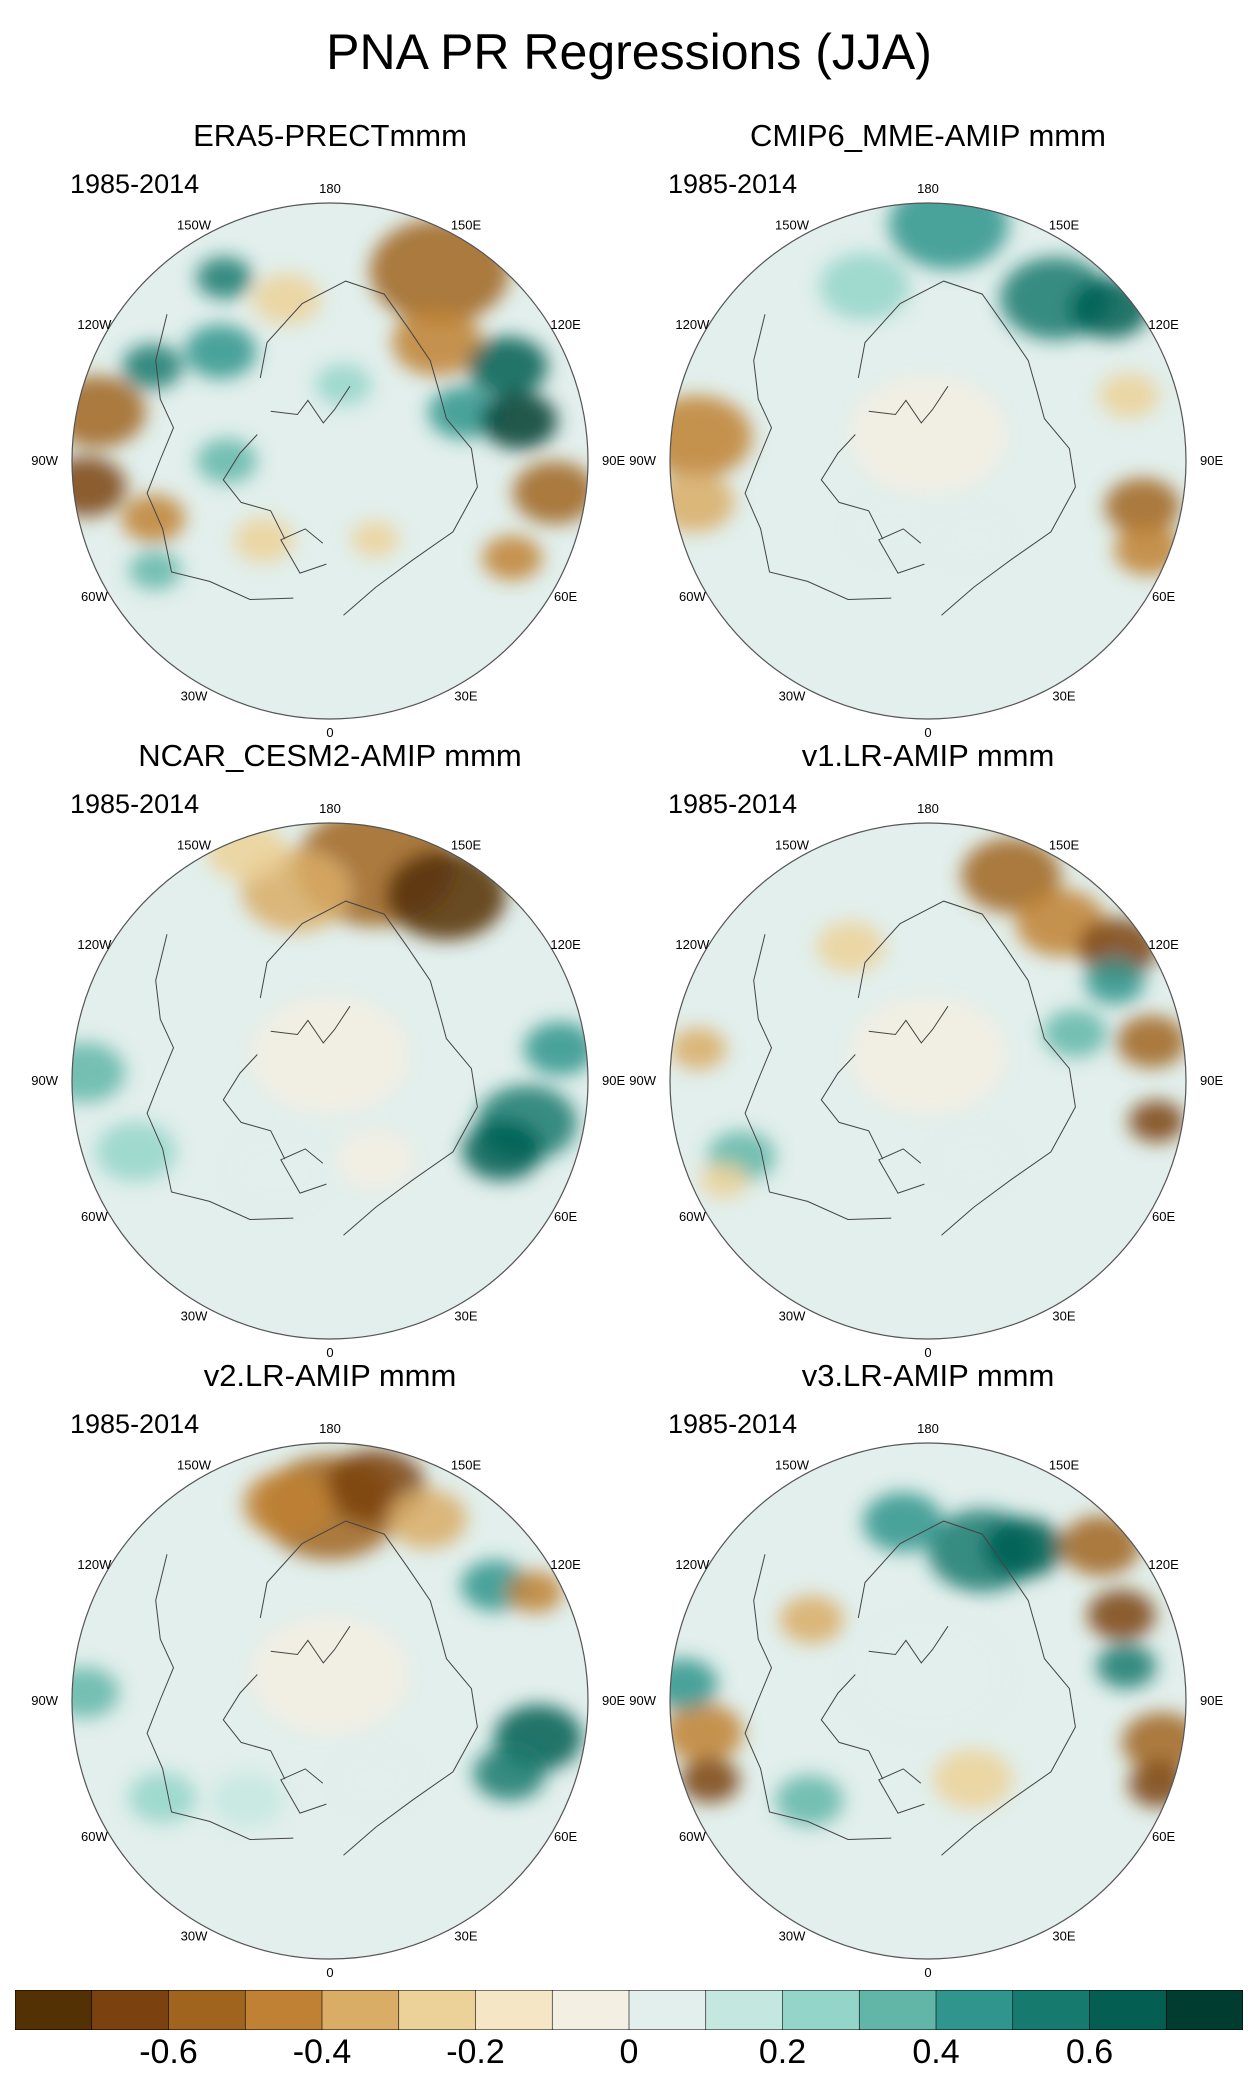  Describe the element at coordinates (692, 1836) in the screenshot. I see `longitude-label: 60W` at that location.